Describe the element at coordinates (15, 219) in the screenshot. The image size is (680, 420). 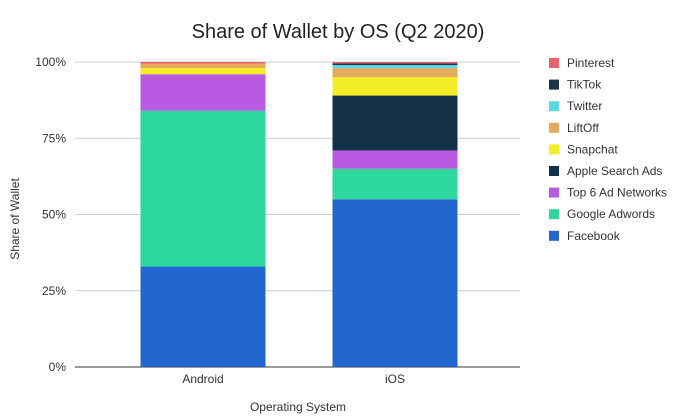
I see `y-axis-title: Share of Wallet` at that location.